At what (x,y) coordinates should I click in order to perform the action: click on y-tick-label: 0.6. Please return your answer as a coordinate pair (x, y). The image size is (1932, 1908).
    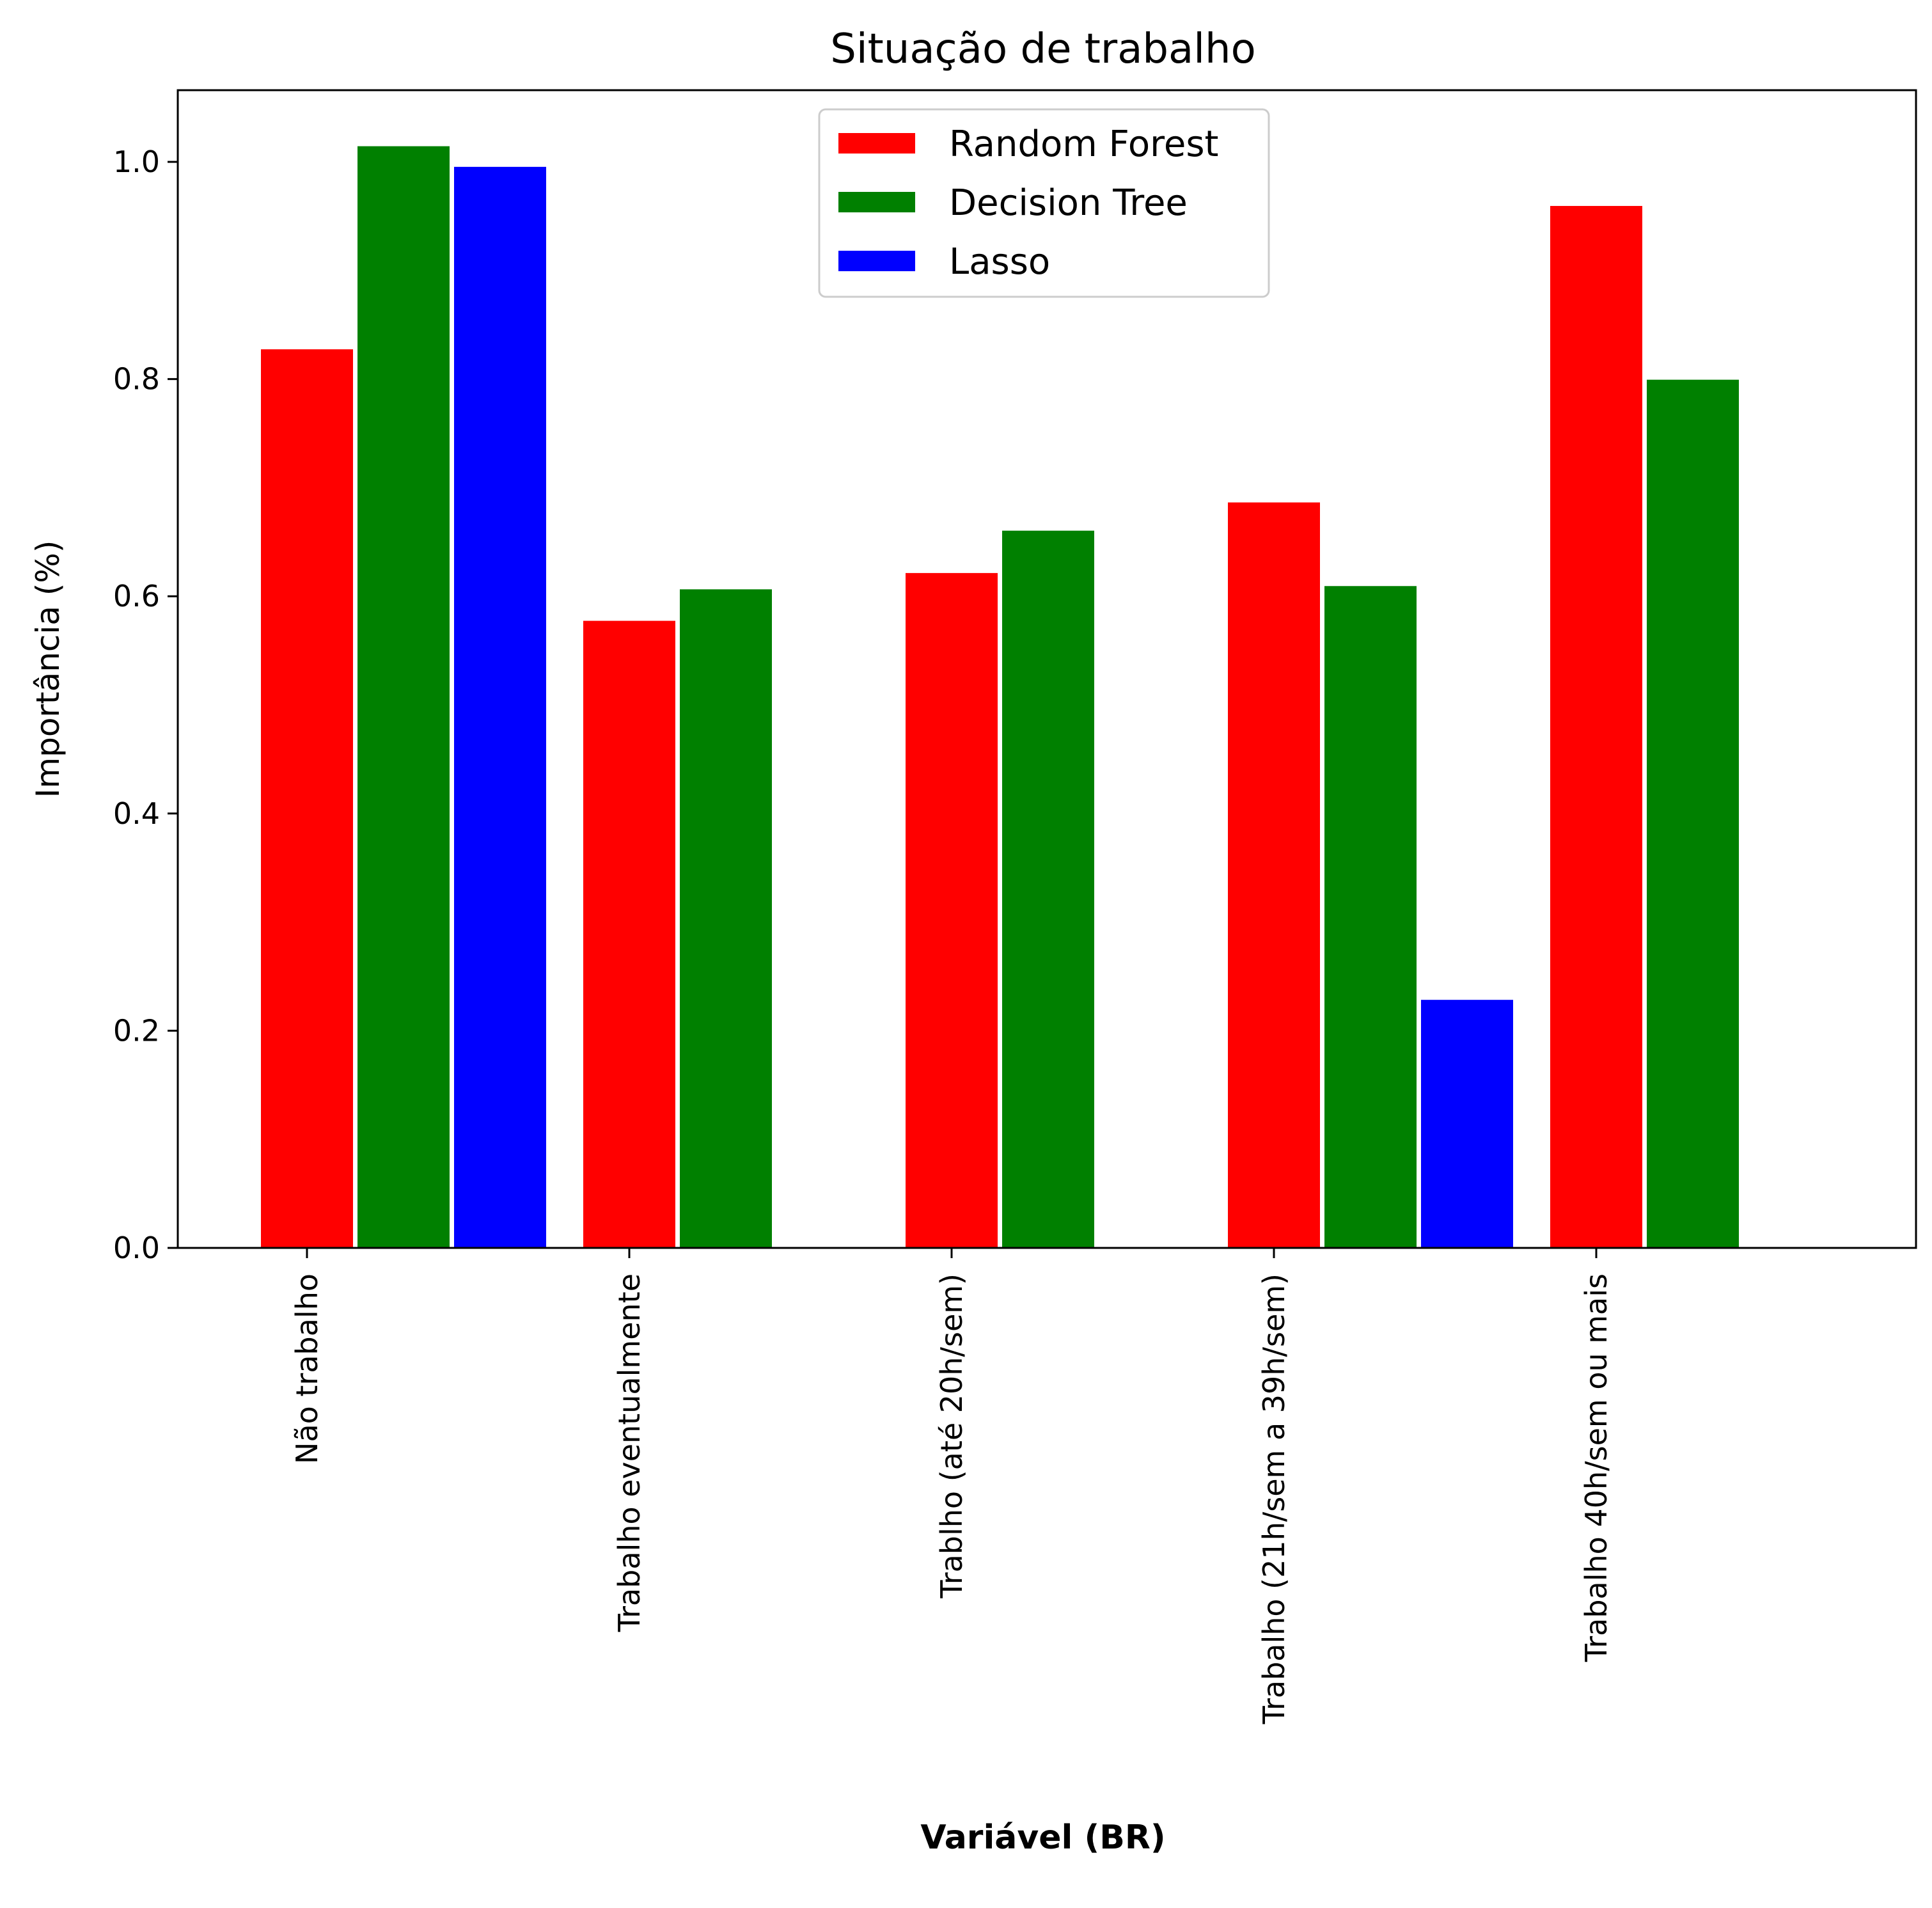
    Looking at the image, I should click on (136, 596).